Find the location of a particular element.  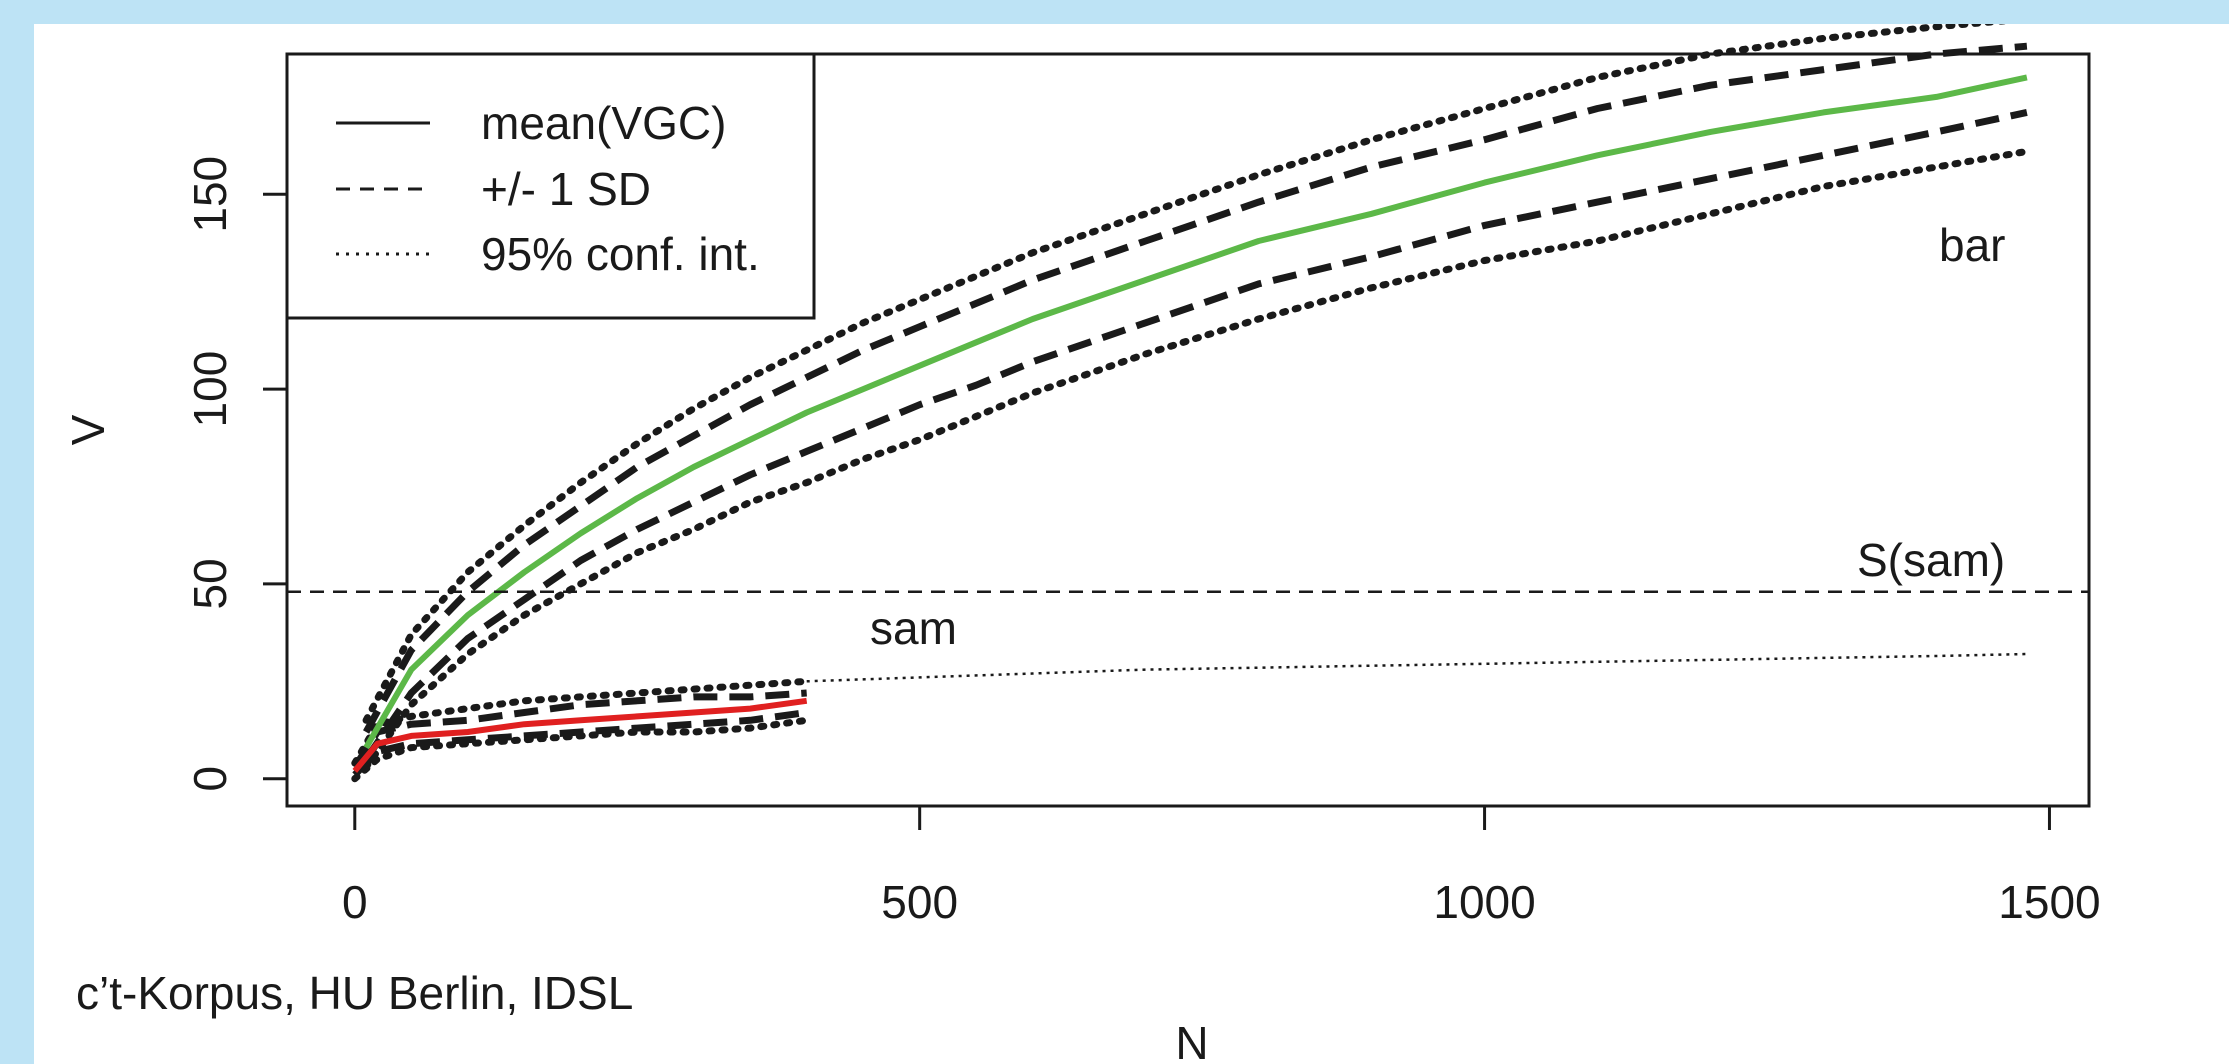

x-tick-label: 1500 is located at coordinates (2049, 902).